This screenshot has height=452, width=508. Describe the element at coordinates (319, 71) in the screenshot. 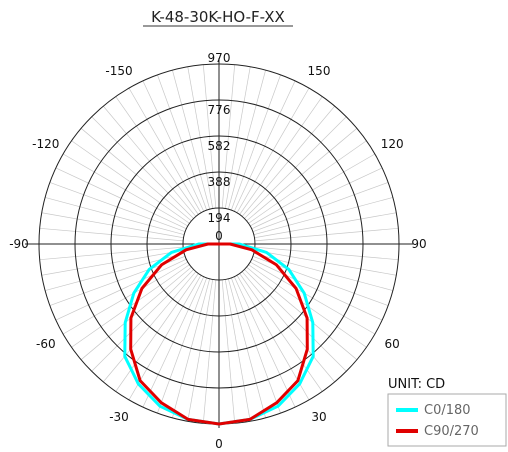

I see `angle-label: 150` at that location.